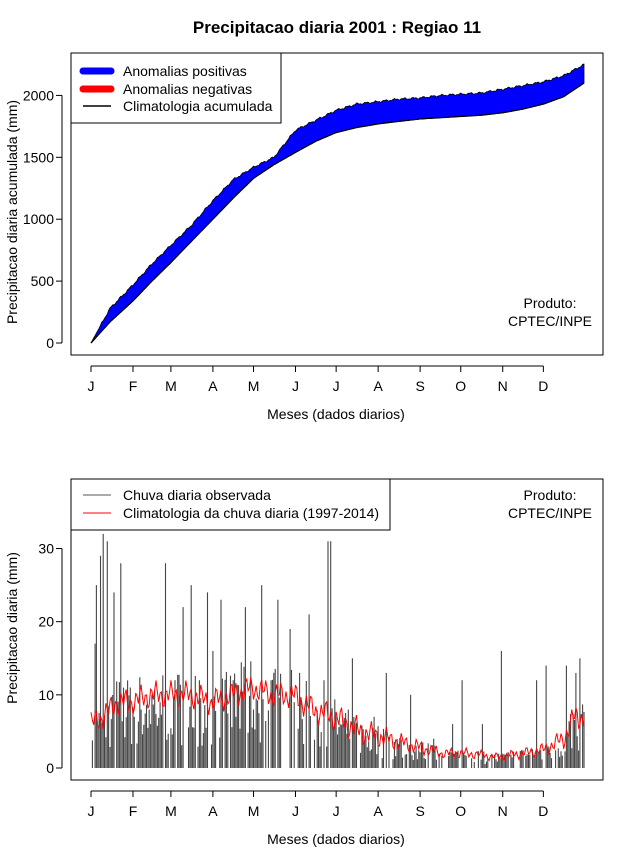  I want to click on cumulative-y-label: Precipitacao diaria acumulada (mm), so click(12, 212).